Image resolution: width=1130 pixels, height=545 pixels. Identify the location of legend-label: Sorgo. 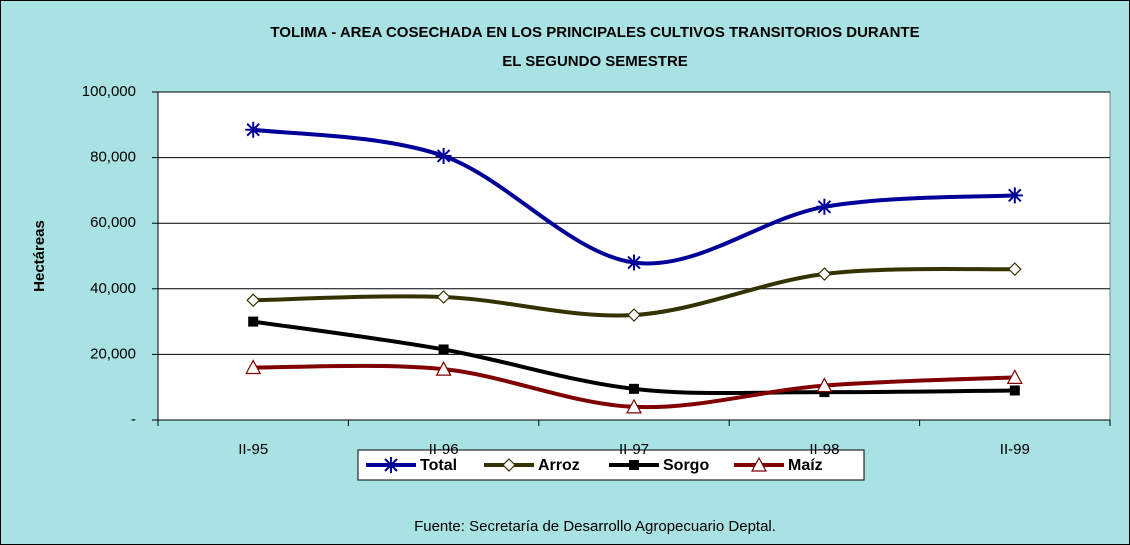
(686, 465).